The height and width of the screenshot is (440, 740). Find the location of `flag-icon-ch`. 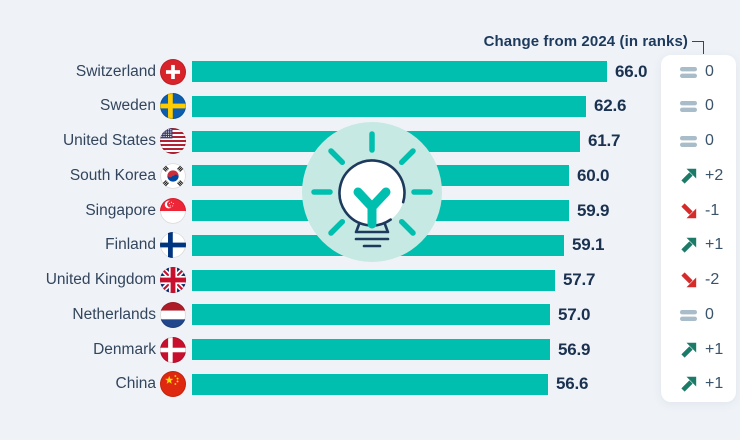

flag-icon-ch is located at coordinates (173, 71).